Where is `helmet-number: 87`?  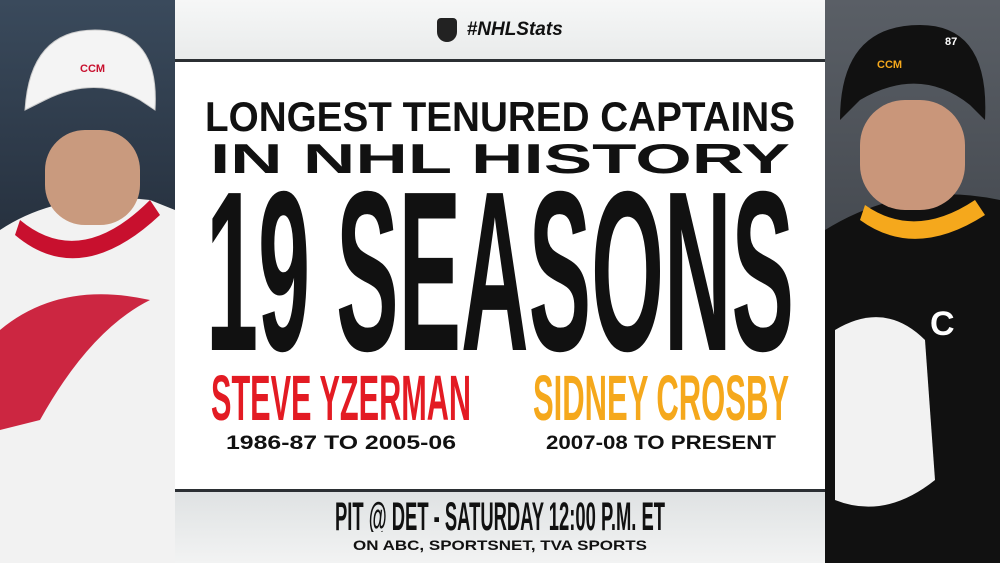 helmet-number: 87 is located at coordinates (951, 42).